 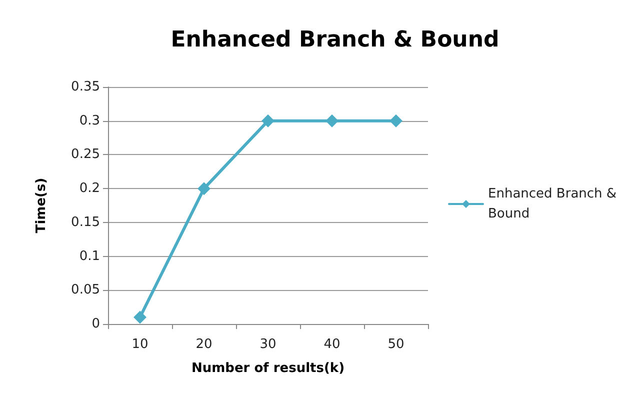 I want to click on x-axis-title: Number of results(k), so click(x=268, y=368).